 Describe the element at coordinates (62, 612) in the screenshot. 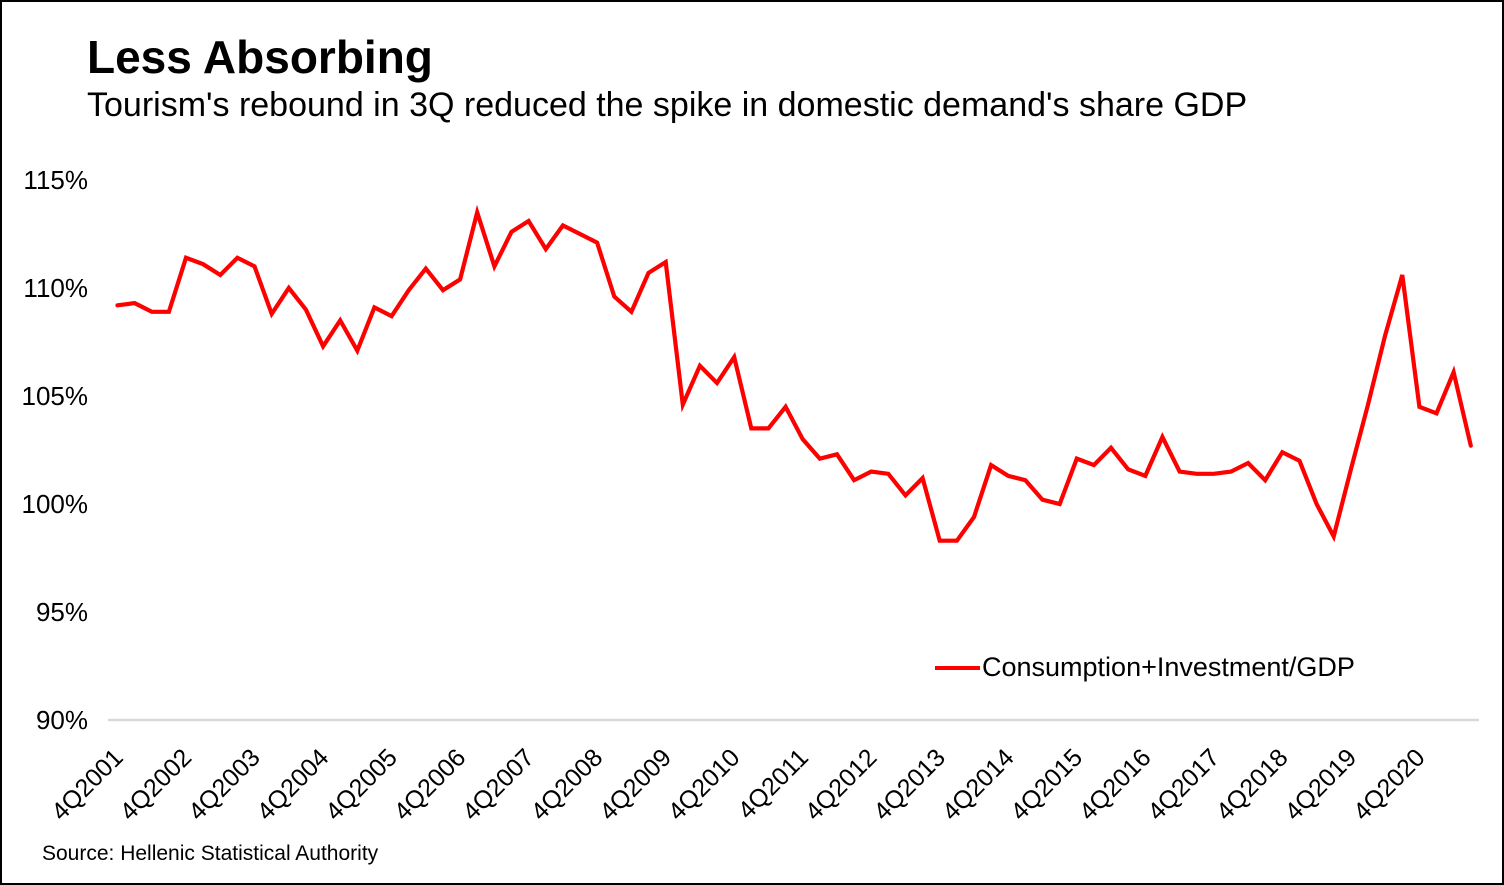

I see `y-tick-label: 95%` at that location.